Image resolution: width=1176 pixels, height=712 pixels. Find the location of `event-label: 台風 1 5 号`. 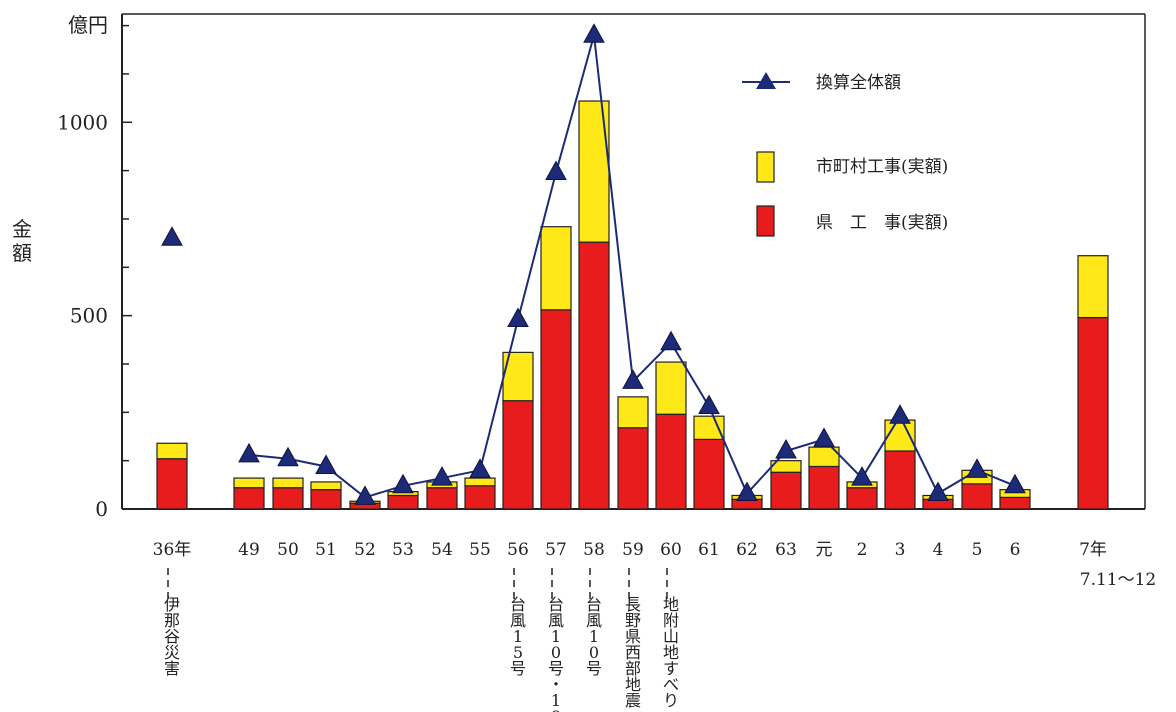

event-label: 台風 1 5 号 is located at coordinates (518, 636).